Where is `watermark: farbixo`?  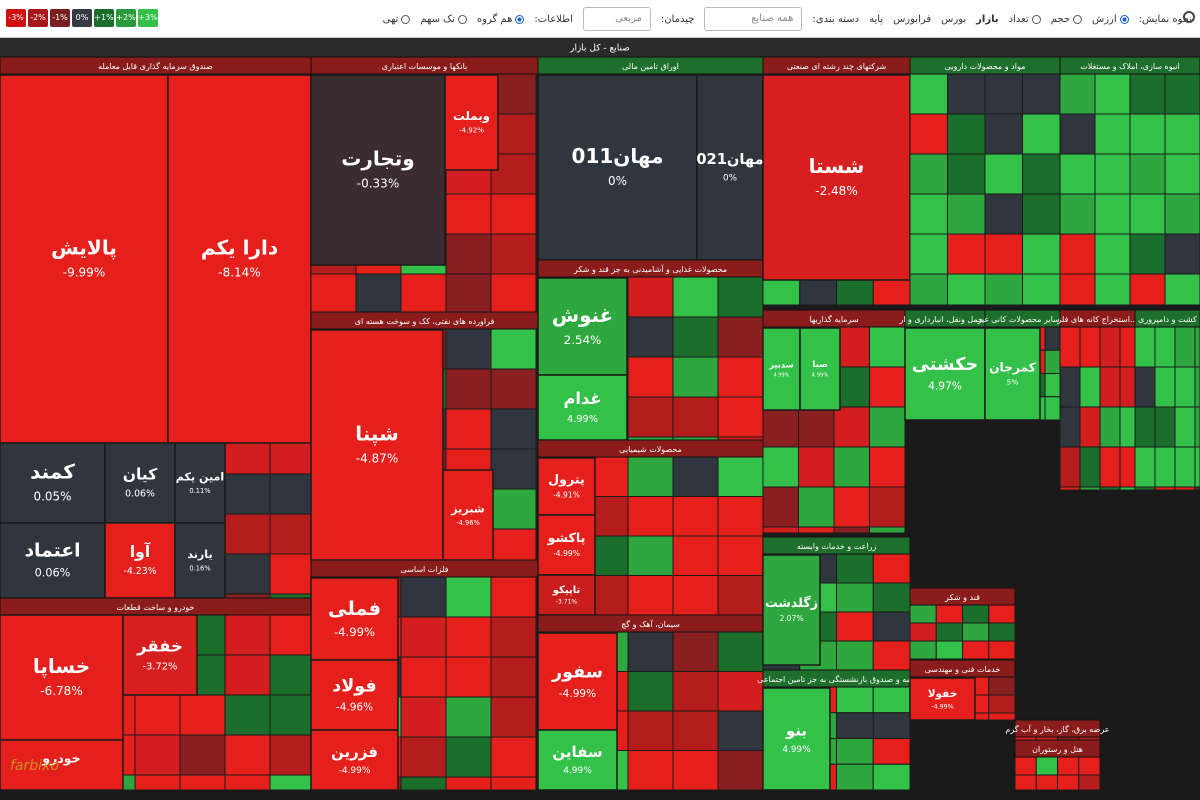 watermark: farbixo is located at coordinates (34, 766).